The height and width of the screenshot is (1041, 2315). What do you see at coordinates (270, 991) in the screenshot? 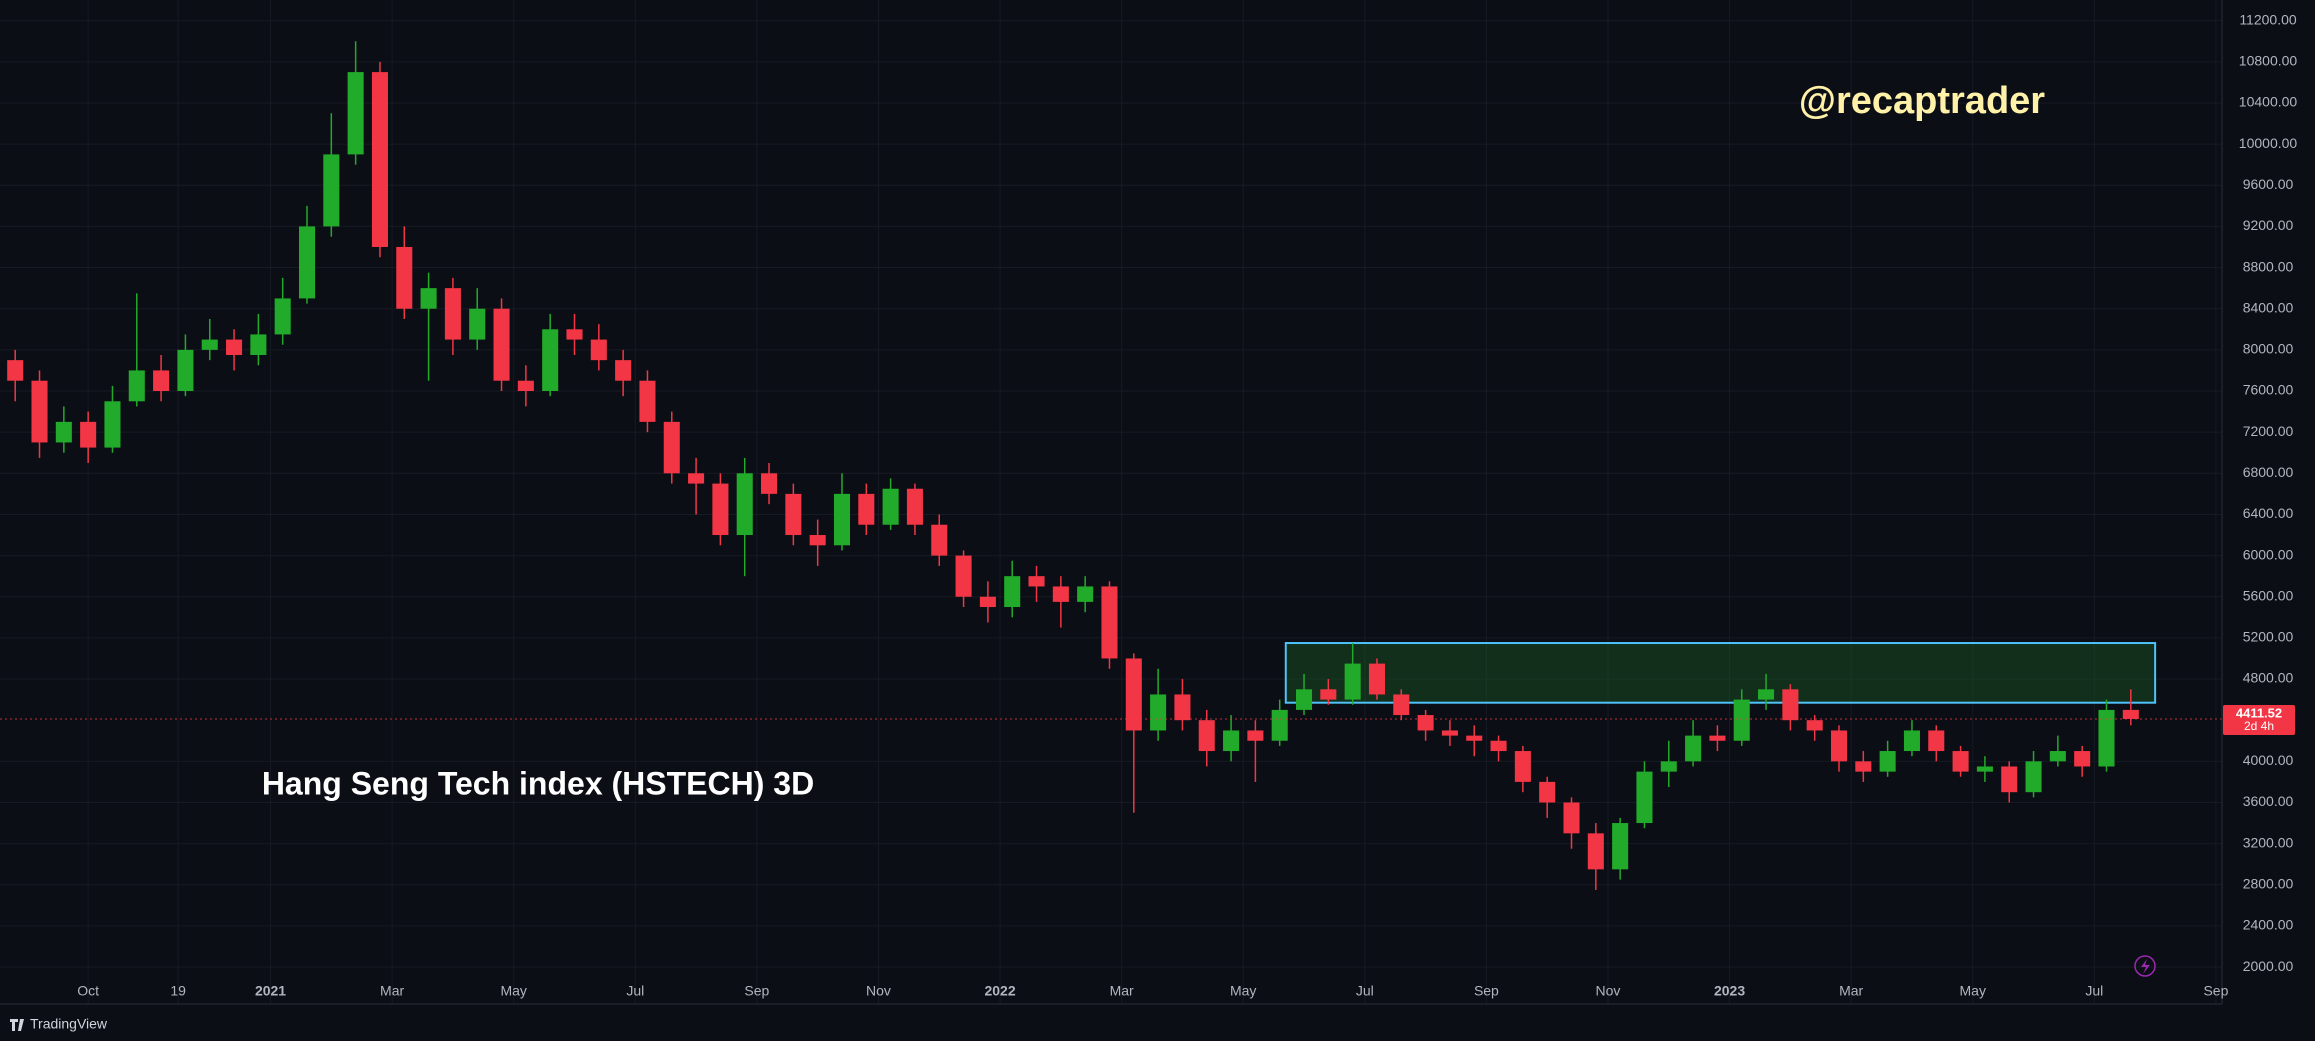
I see `x-tick-label: 2021` at bounding box center [270, 991].